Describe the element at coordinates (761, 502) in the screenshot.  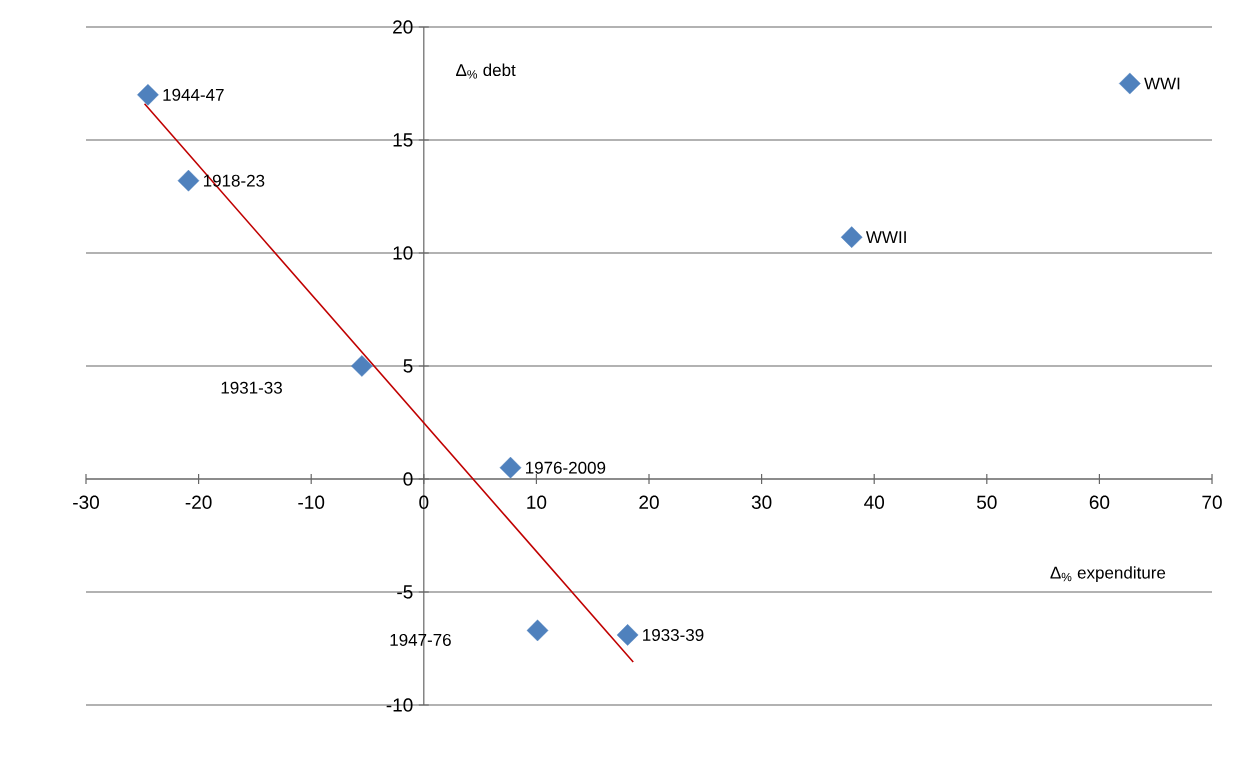
I see `x-tick-label: 30` at that location.